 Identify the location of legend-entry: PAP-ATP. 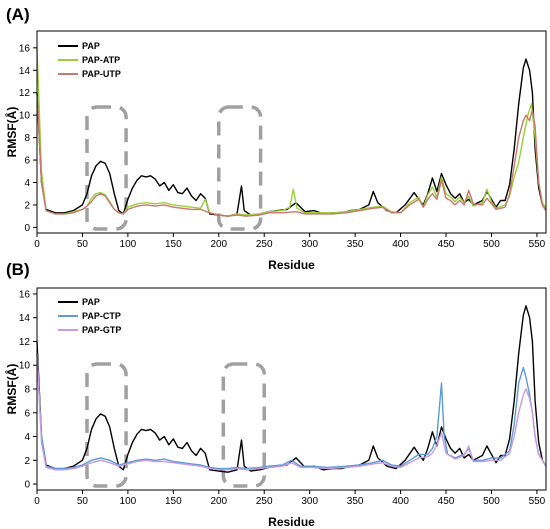
(101, 60).